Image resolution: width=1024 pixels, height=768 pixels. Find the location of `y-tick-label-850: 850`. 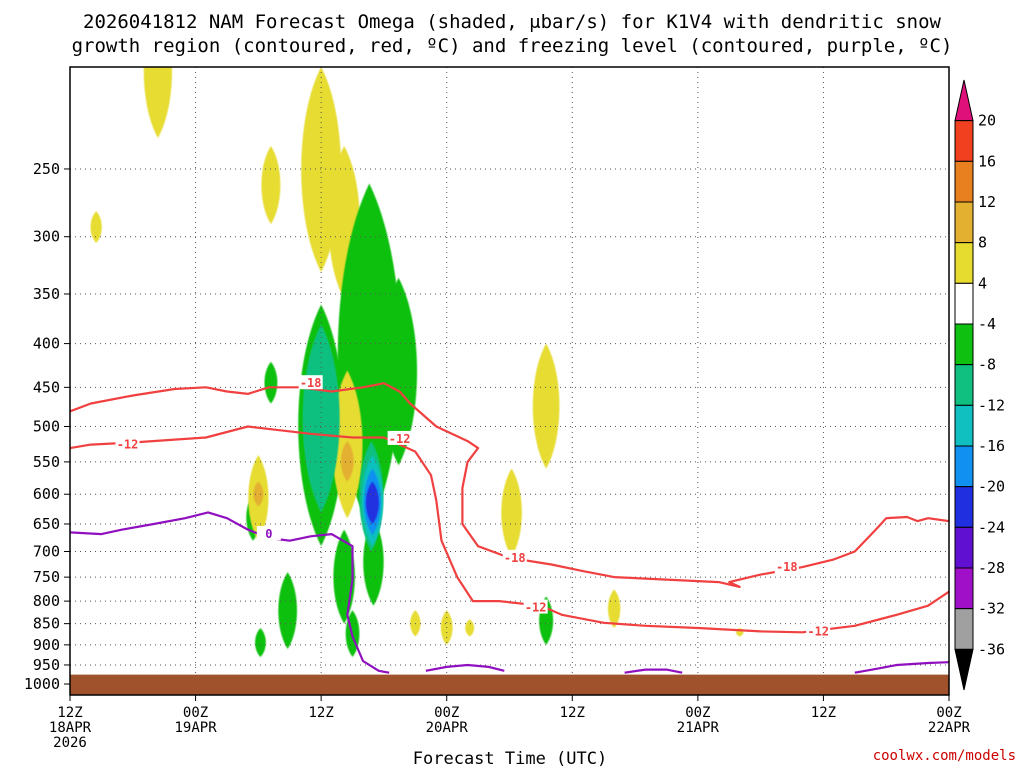

y-tick-label-850: 850 is located at coordinates (46, 624).